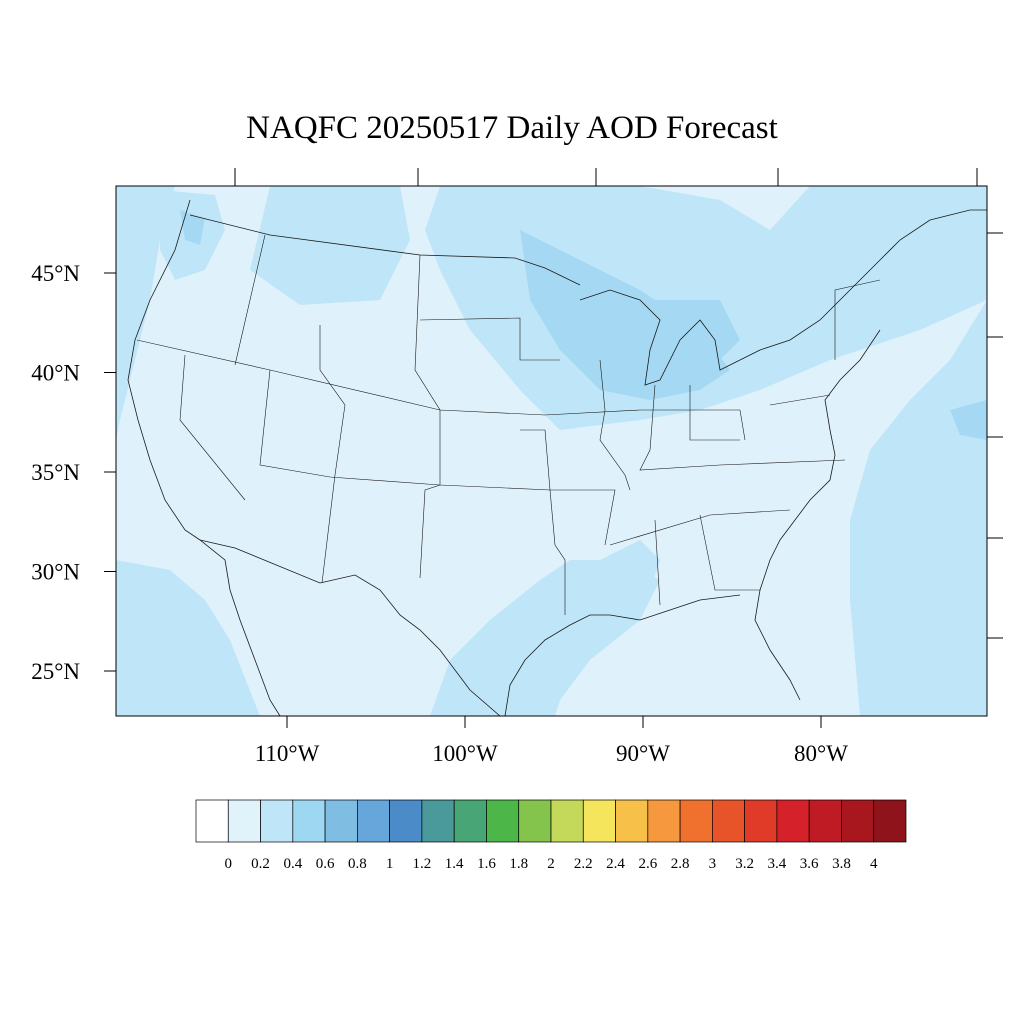 Image resolution: width=1024 pixels, height=1024 pixels. Describe the element at coordinates (330, 245) in the screenshot. I see `contour-north-plains` at that location.